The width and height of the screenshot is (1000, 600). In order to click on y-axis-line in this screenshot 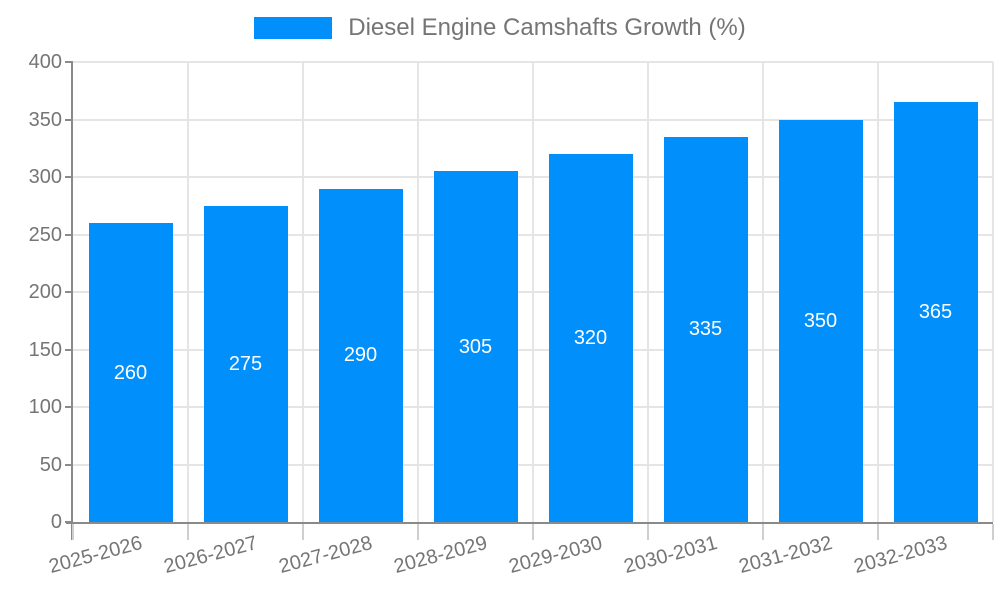, I will do `click(72, 301)`.